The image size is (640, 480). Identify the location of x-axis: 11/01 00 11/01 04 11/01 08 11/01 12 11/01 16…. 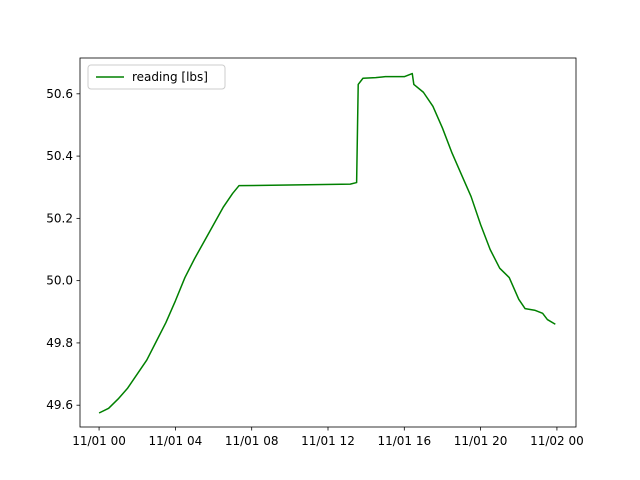
(328, 437).